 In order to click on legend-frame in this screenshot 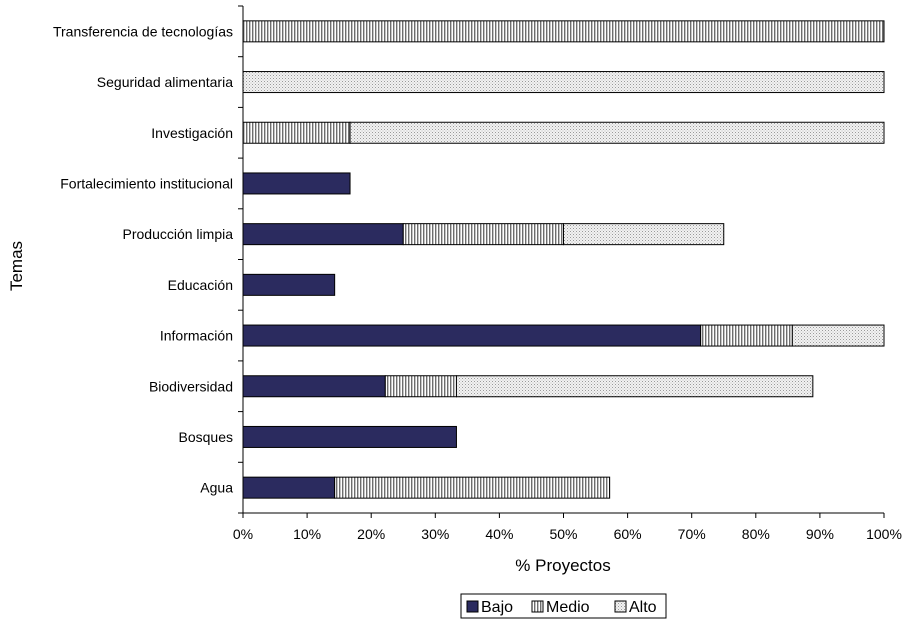, I will do `click(563, 606)`.